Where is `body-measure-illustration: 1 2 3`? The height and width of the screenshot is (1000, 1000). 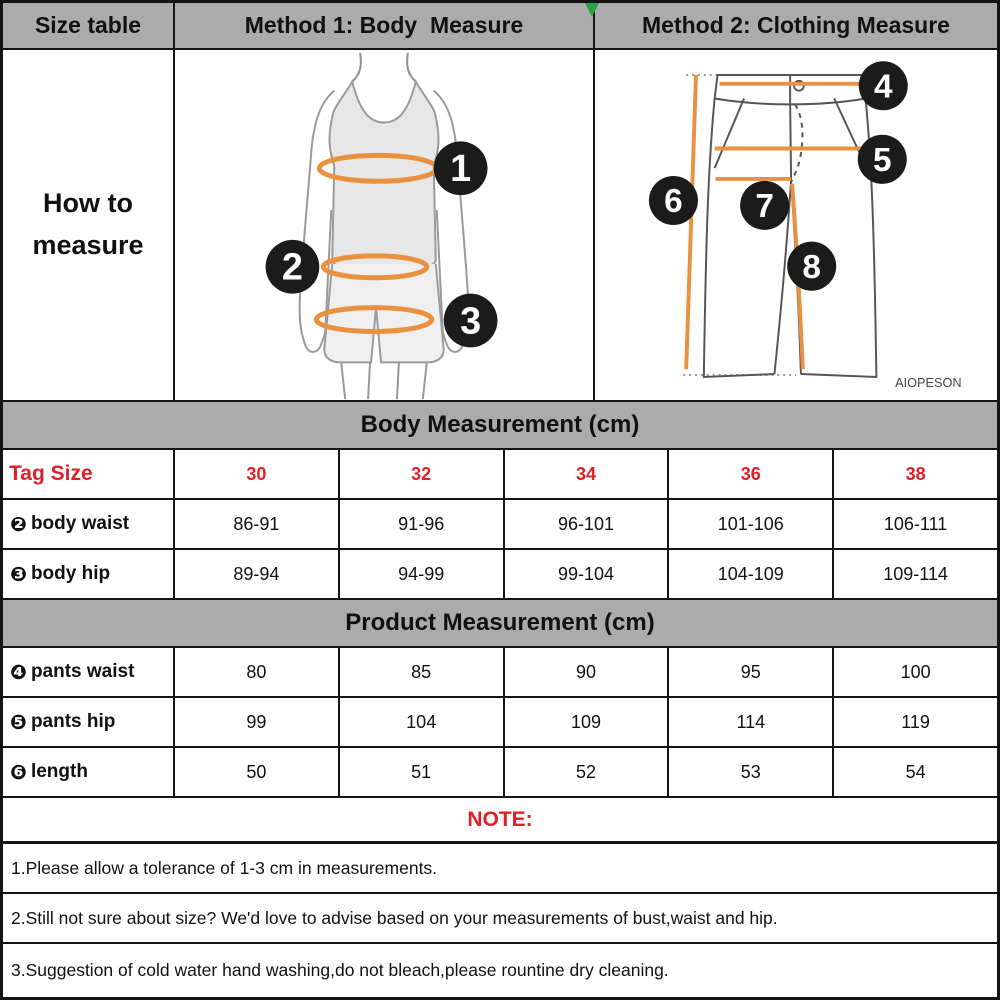 body-measure-illustration: 1 2 3 is located at coordinates (383, 225).